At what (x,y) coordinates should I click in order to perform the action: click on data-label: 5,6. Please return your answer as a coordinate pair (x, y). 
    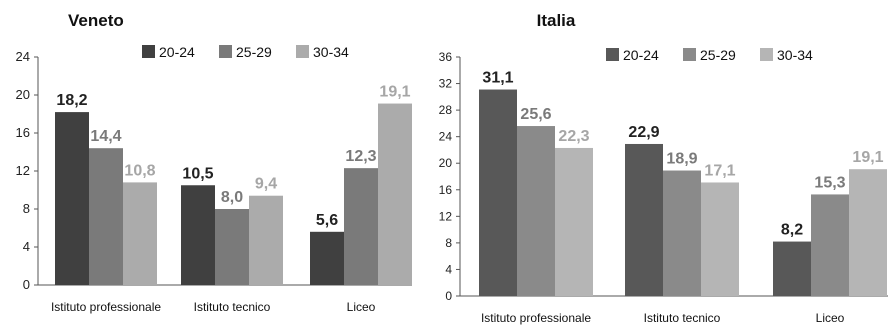
    Looking at the image, I should click on (327, 220).